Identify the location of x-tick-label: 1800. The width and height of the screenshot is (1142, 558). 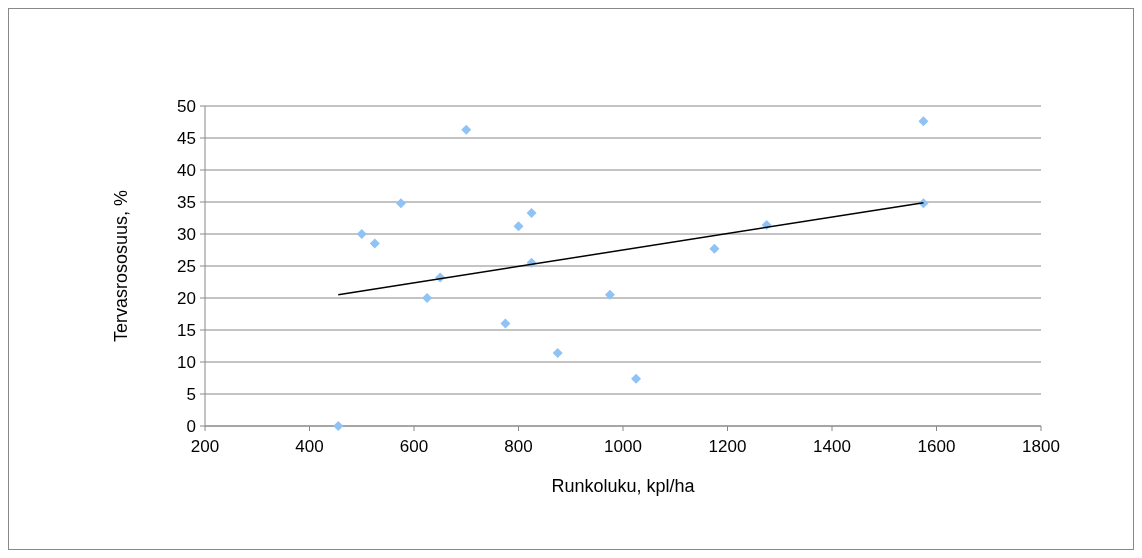
(1041, 446).